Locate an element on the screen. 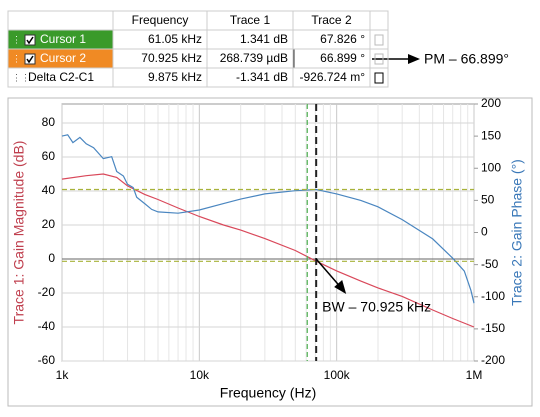 The width and height of the screenshot is (540, 417). table-cell: 70.925 kHz is located at coordinates (171, 58).